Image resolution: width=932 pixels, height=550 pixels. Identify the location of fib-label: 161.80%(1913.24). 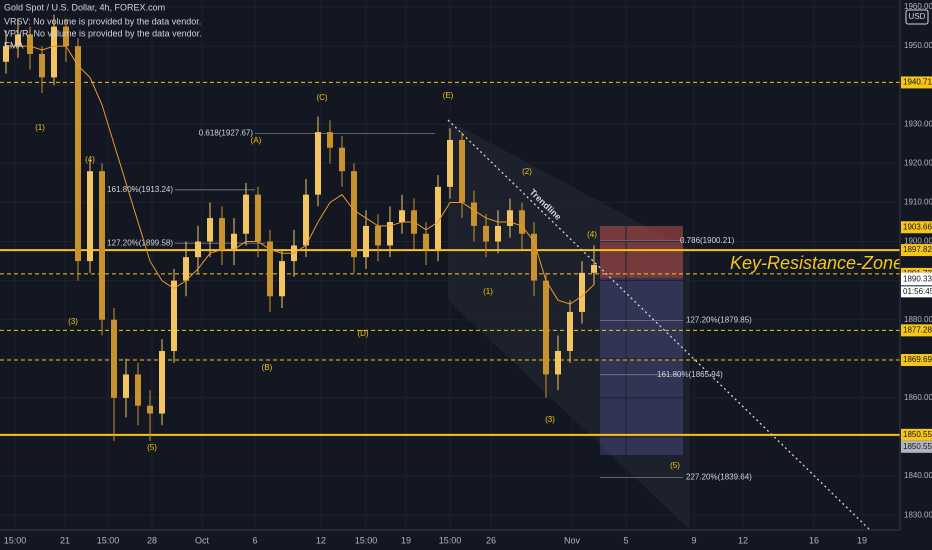
(140, 189).